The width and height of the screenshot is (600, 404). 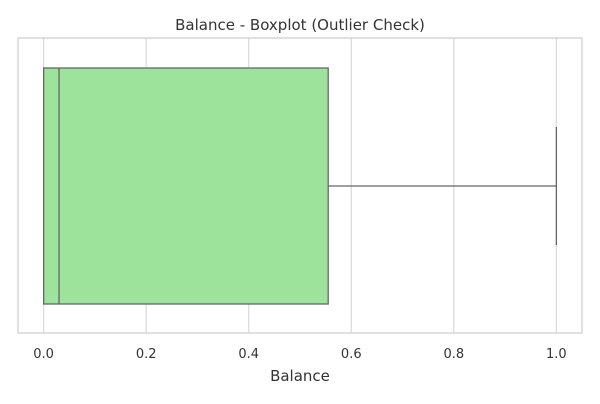 I want to click on x-tick-label: 0.6, so click(x=351, y=354).